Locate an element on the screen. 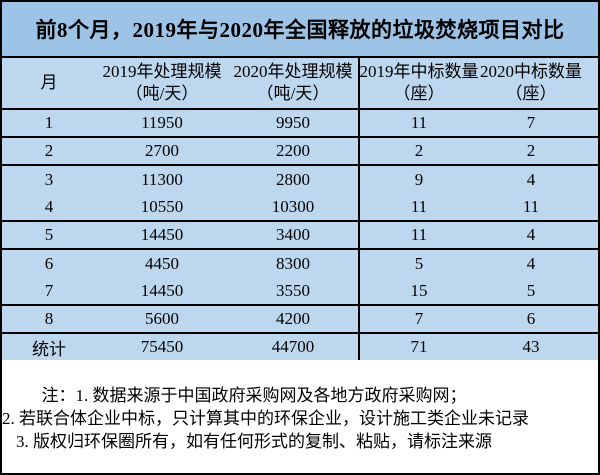 This screenshot has width=600, height=475. table-cell: 8300 is located at coordinates (293, 263).